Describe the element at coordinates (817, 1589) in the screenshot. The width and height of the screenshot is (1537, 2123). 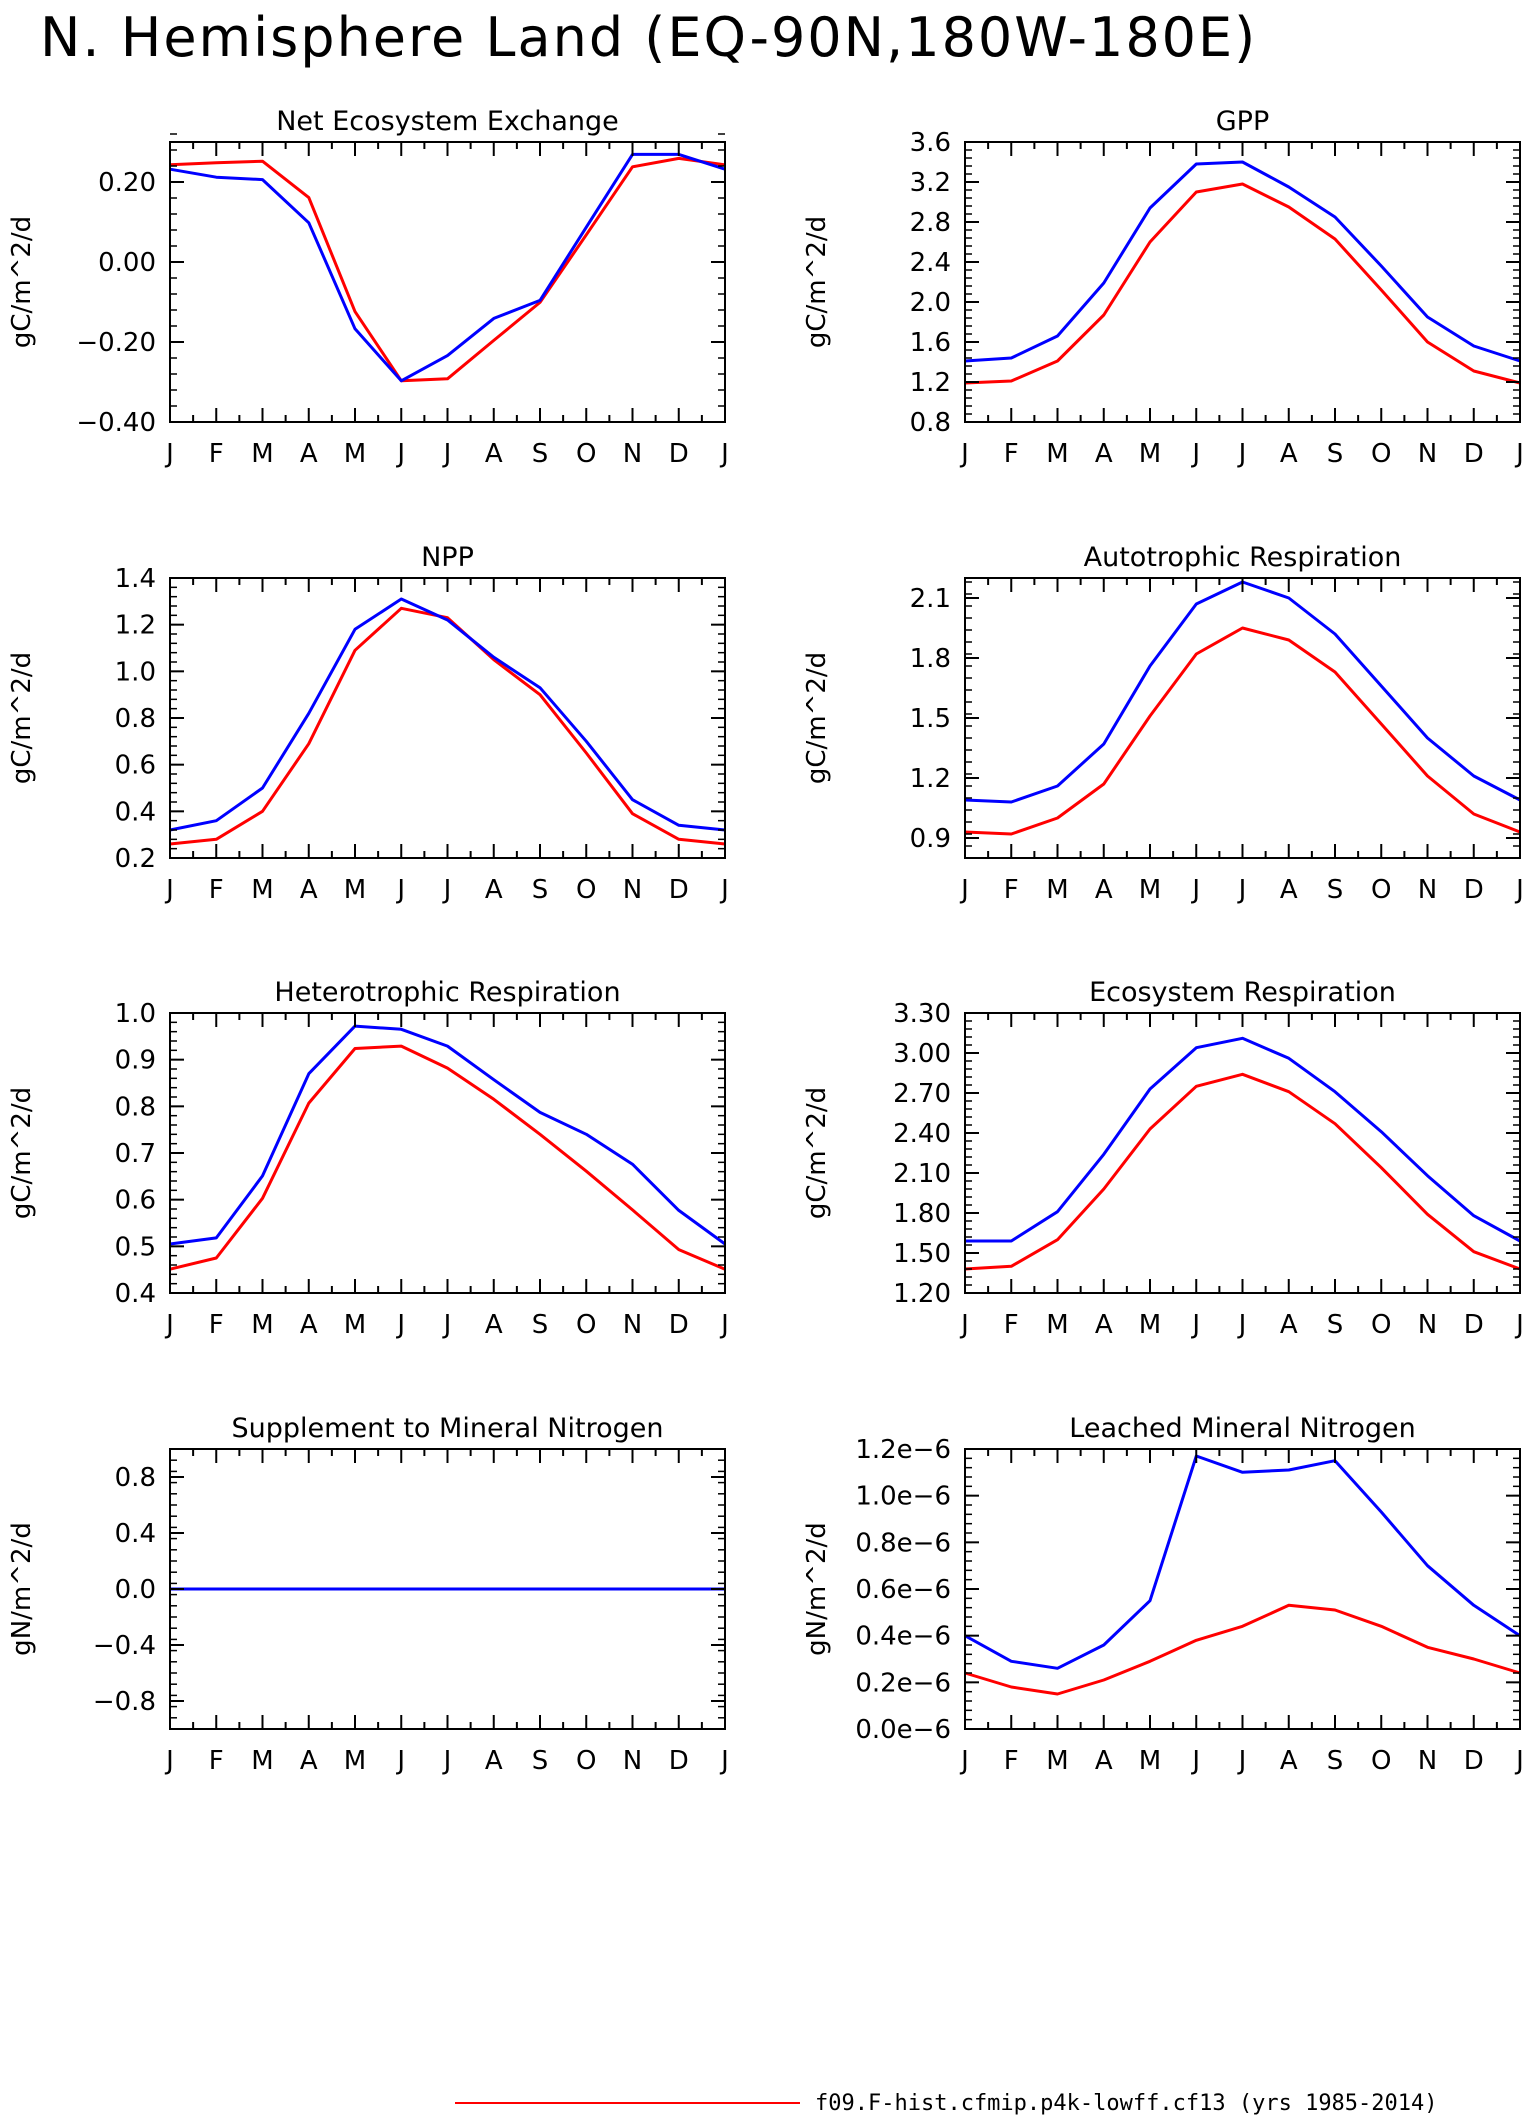
I see `y-axis-label: gN/m^2/d` at that location.